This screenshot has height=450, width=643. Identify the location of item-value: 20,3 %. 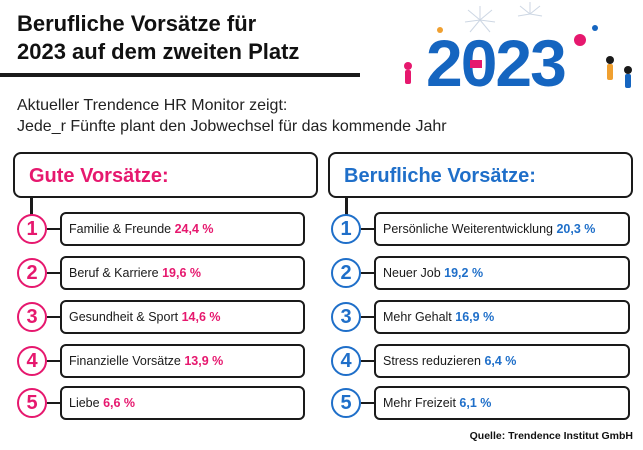
(576, 229).